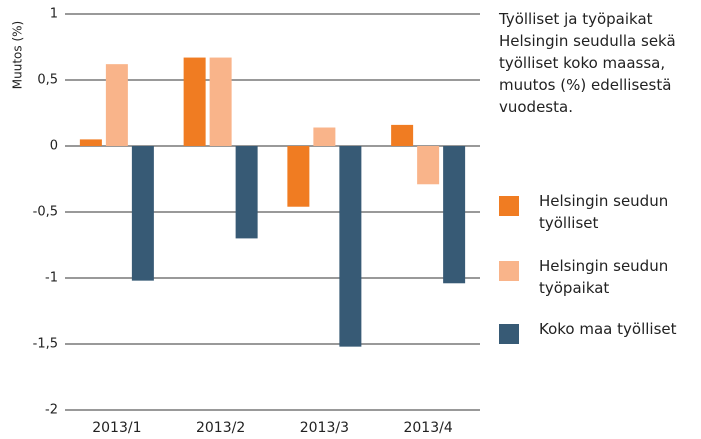  What do you see at coordinates (54, 146) in the screenshot?
I see `y-tick-label: 0` at bounding box center [54, 146].